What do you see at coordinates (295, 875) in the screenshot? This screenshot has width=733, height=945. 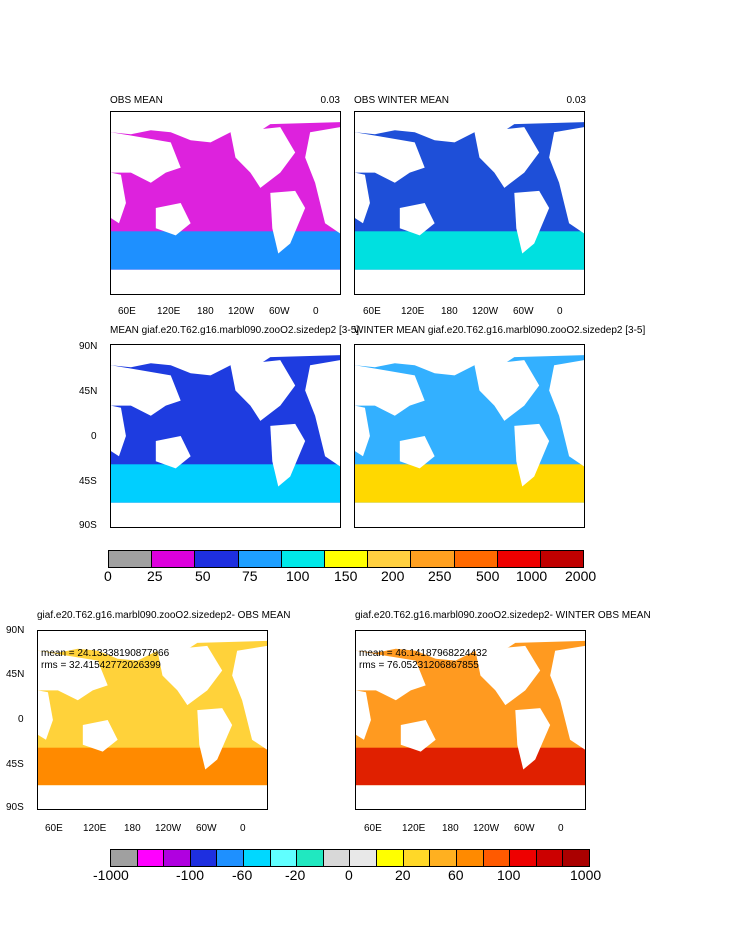 I see `colorbar-label: -20` at bounding box center [295, 875].